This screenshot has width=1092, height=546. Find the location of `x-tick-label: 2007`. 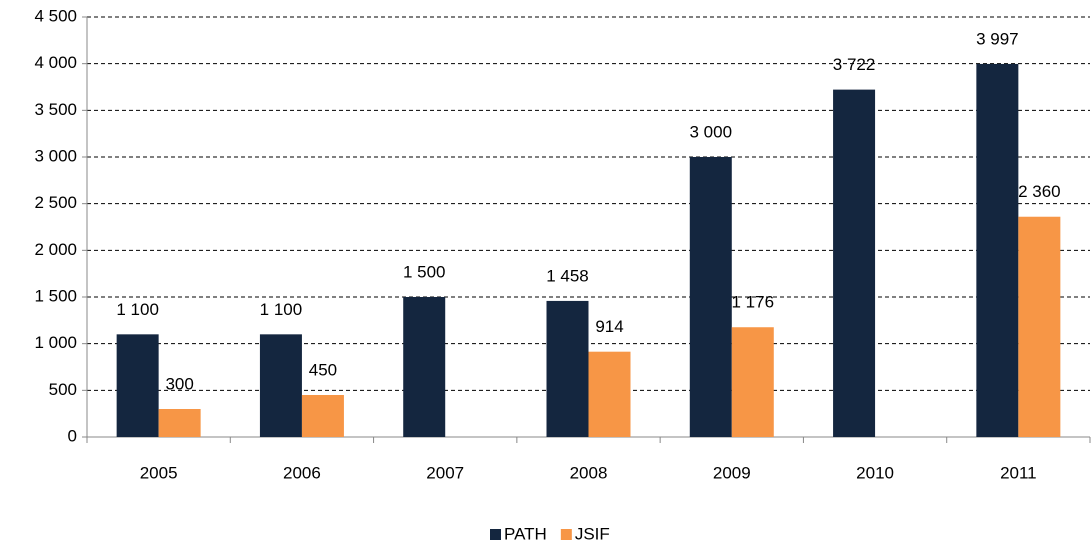

x-tick-label: 2007 is located at coordinates (445, 472).